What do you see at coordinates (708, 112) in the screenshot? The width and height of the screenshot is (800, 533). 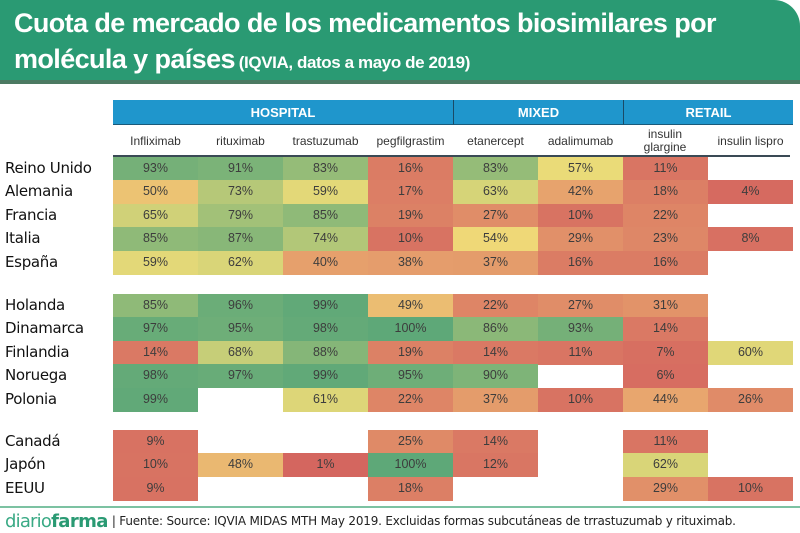 I see `group-header-retail: RETAIL` at bounding box center [708, 112].